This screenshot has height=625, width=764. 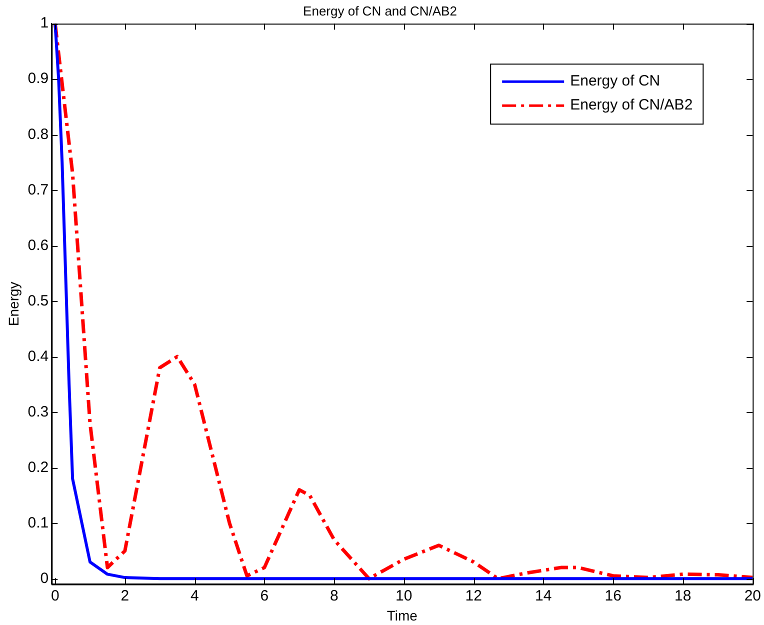 What do you see at coordinates (38, 245) in the screenshot?
I see `y-tick-label: 0.6` at bounding box center [38, 245].